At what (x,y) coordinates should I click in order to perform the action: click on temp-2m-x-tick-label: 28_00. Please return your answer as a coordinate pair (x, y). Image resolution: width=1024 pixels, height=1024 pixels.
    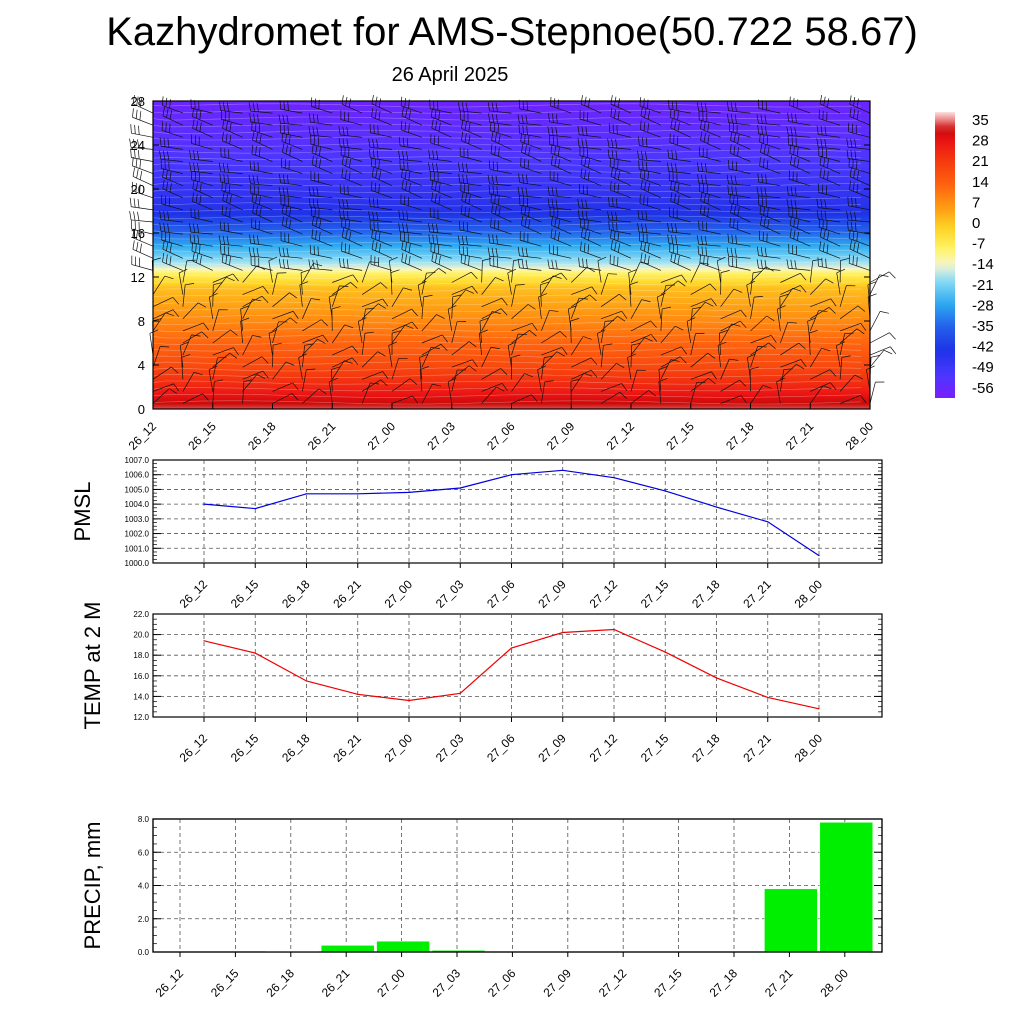
    Looking at the image, I should click on (809, 748).